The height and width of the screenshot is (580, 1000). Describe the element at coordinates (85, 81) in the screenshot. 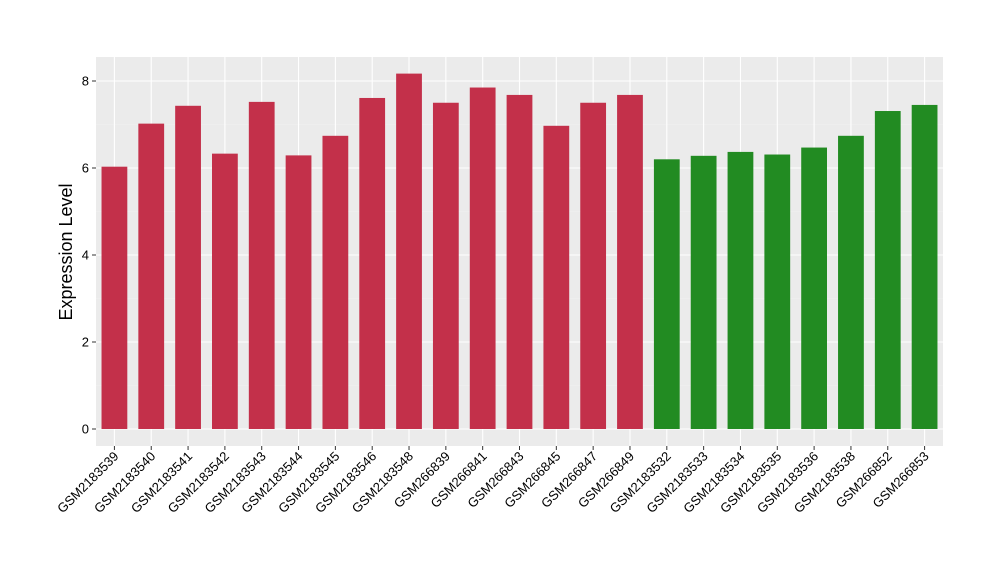

I see `y-tick-label: 8` at that location.